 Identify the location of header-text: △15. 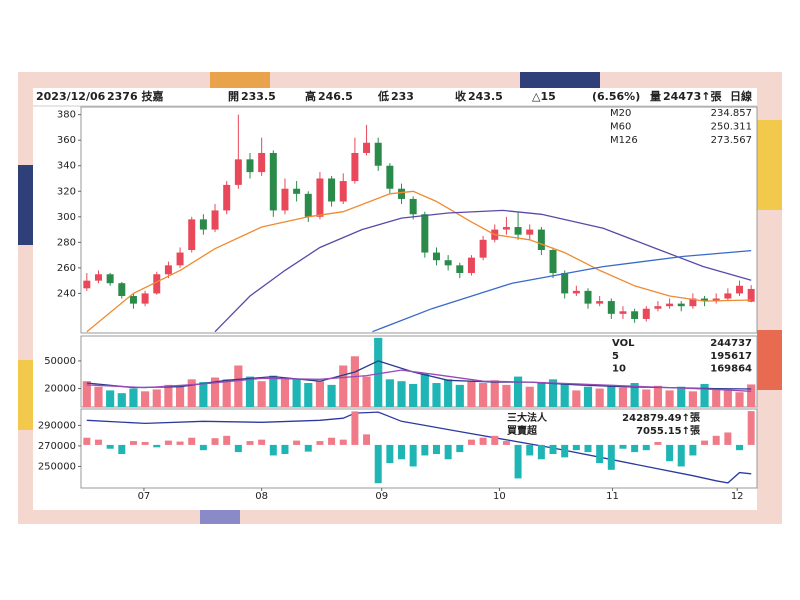
(544, 96).